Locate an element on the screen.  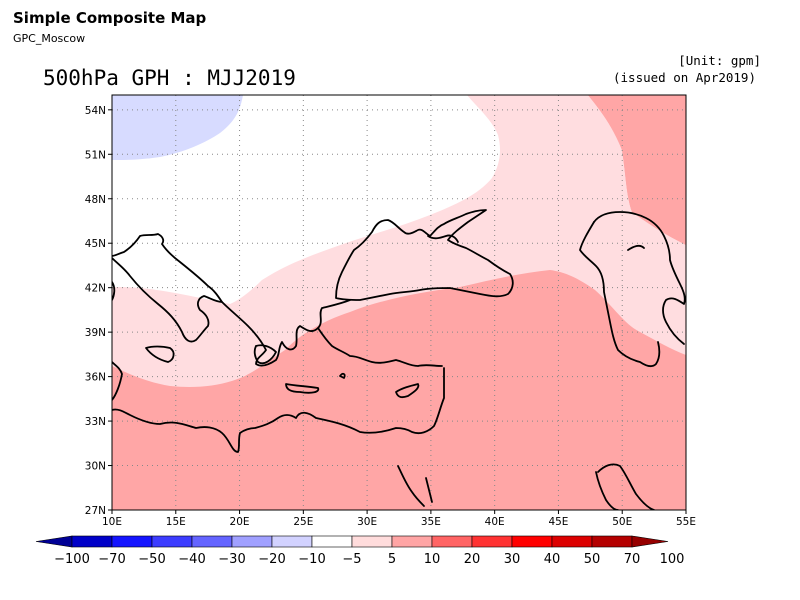
longitude-axis: 10E 15E 20E 25E 30E 35E 40E 45E 50E 55E is located at coordinates (399, 519).